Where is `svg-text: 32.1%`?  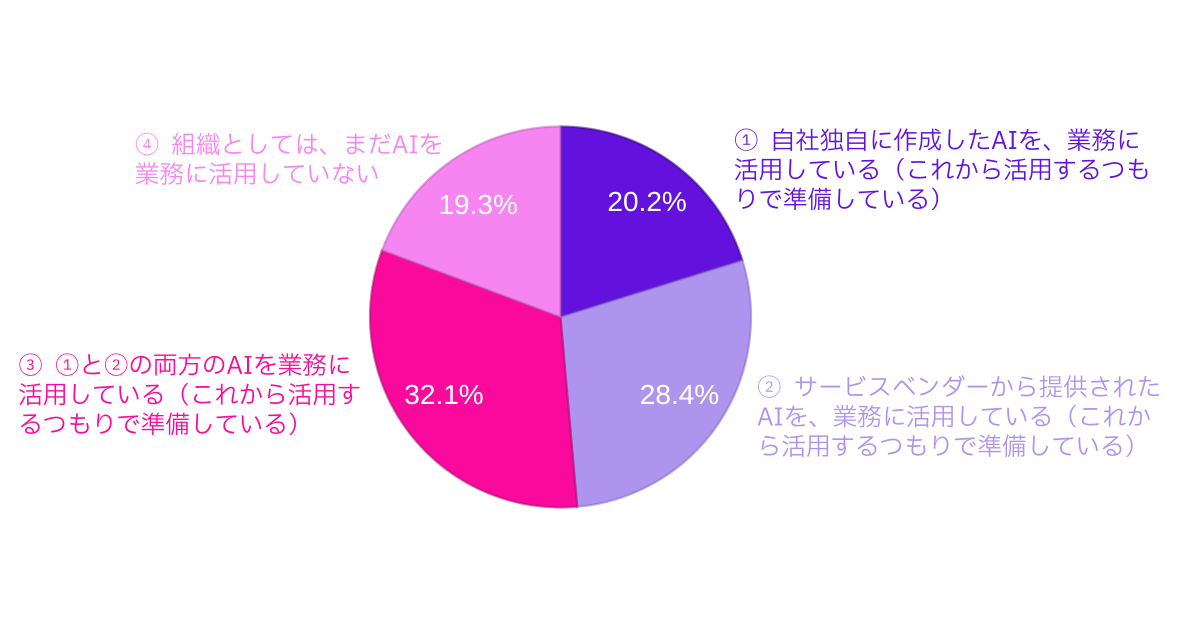
svg-text: 32.1% is located at coordinates (443, 394).